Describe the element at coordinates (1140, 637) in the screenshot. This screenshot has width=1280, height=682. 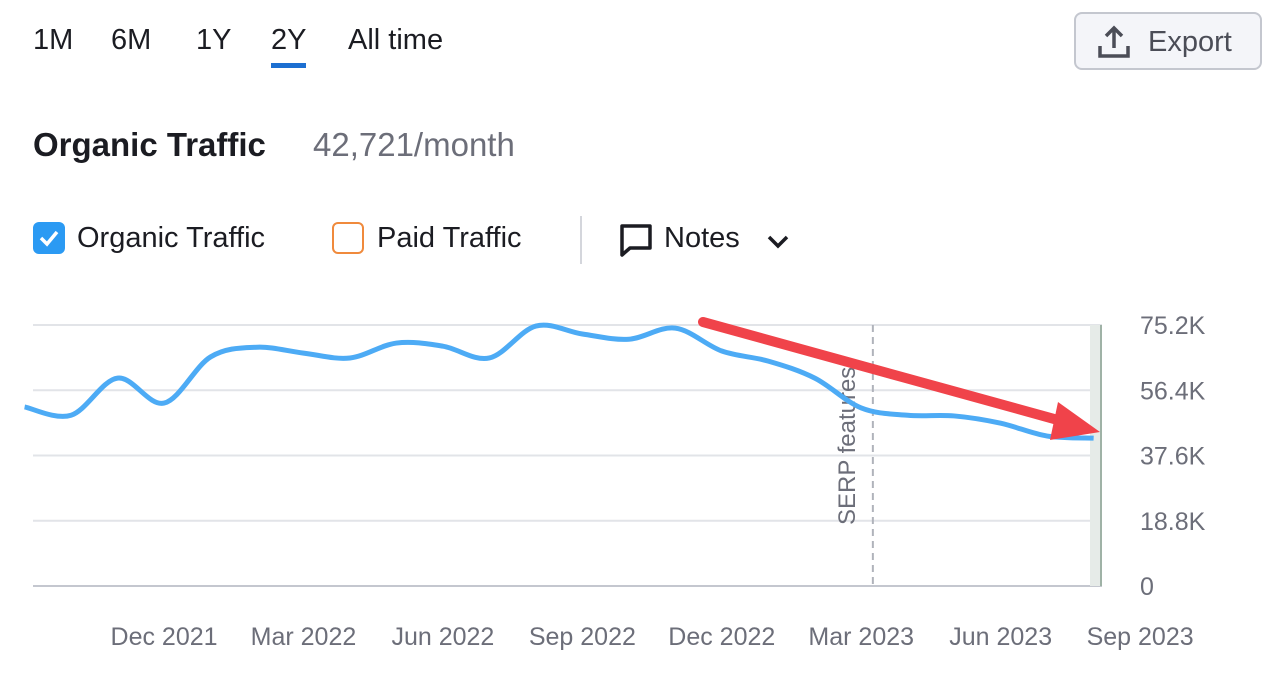
I see `x-tick-label: Sep 2023` at that location.